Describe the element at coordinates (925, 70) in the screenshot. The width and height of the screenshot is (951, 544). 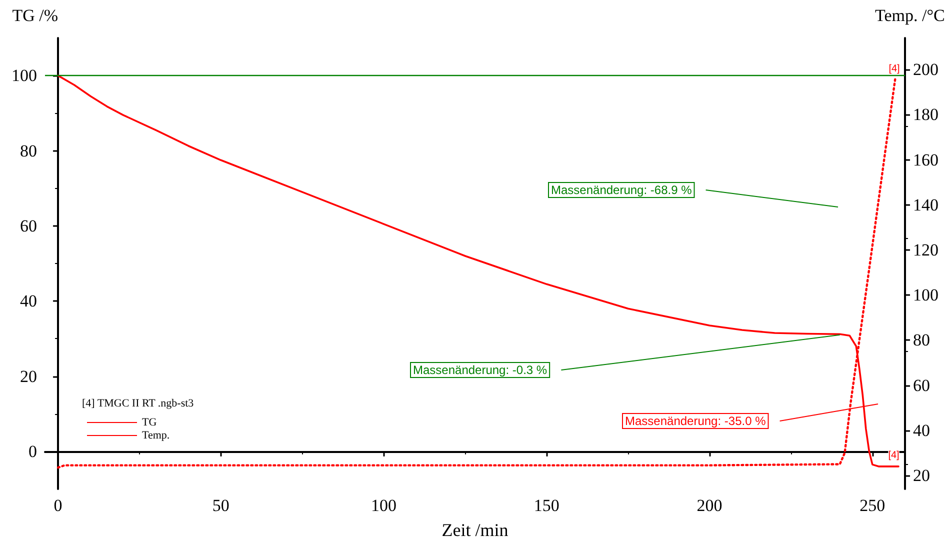
I see `y2-tick-label: 200` at that location.